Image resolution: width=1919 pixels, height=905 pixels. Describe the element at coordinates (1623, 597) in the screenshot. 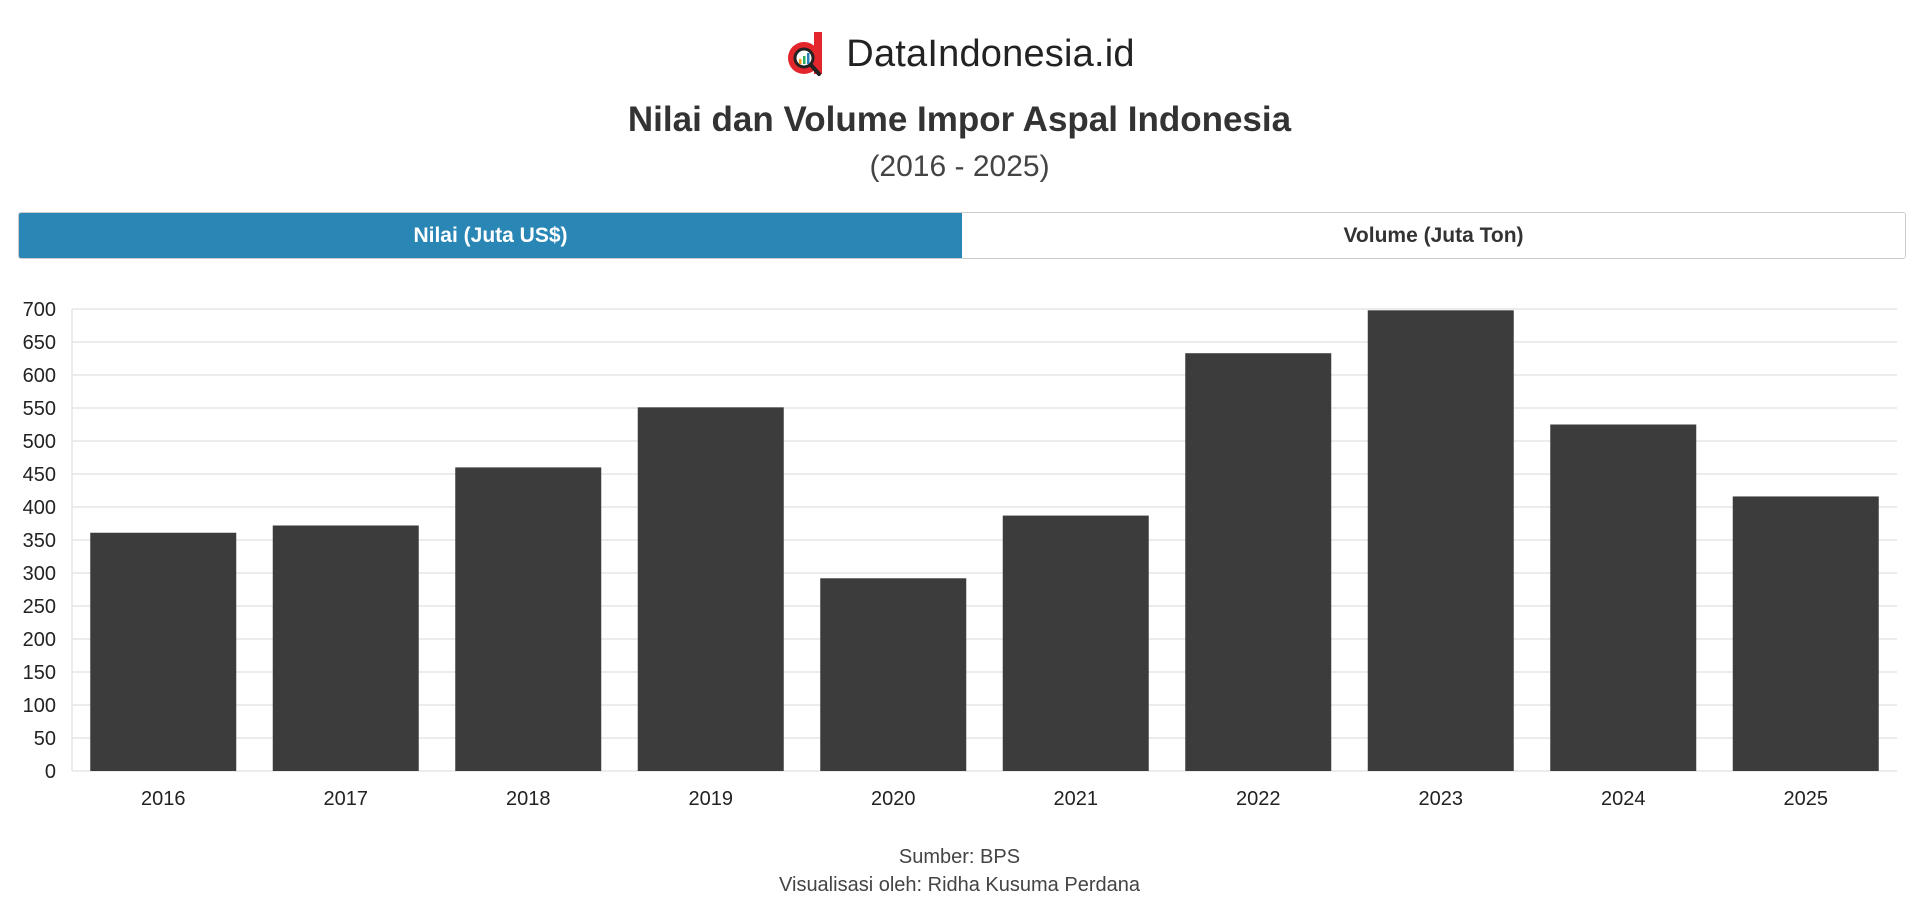

I see `bar-2024` at that location.